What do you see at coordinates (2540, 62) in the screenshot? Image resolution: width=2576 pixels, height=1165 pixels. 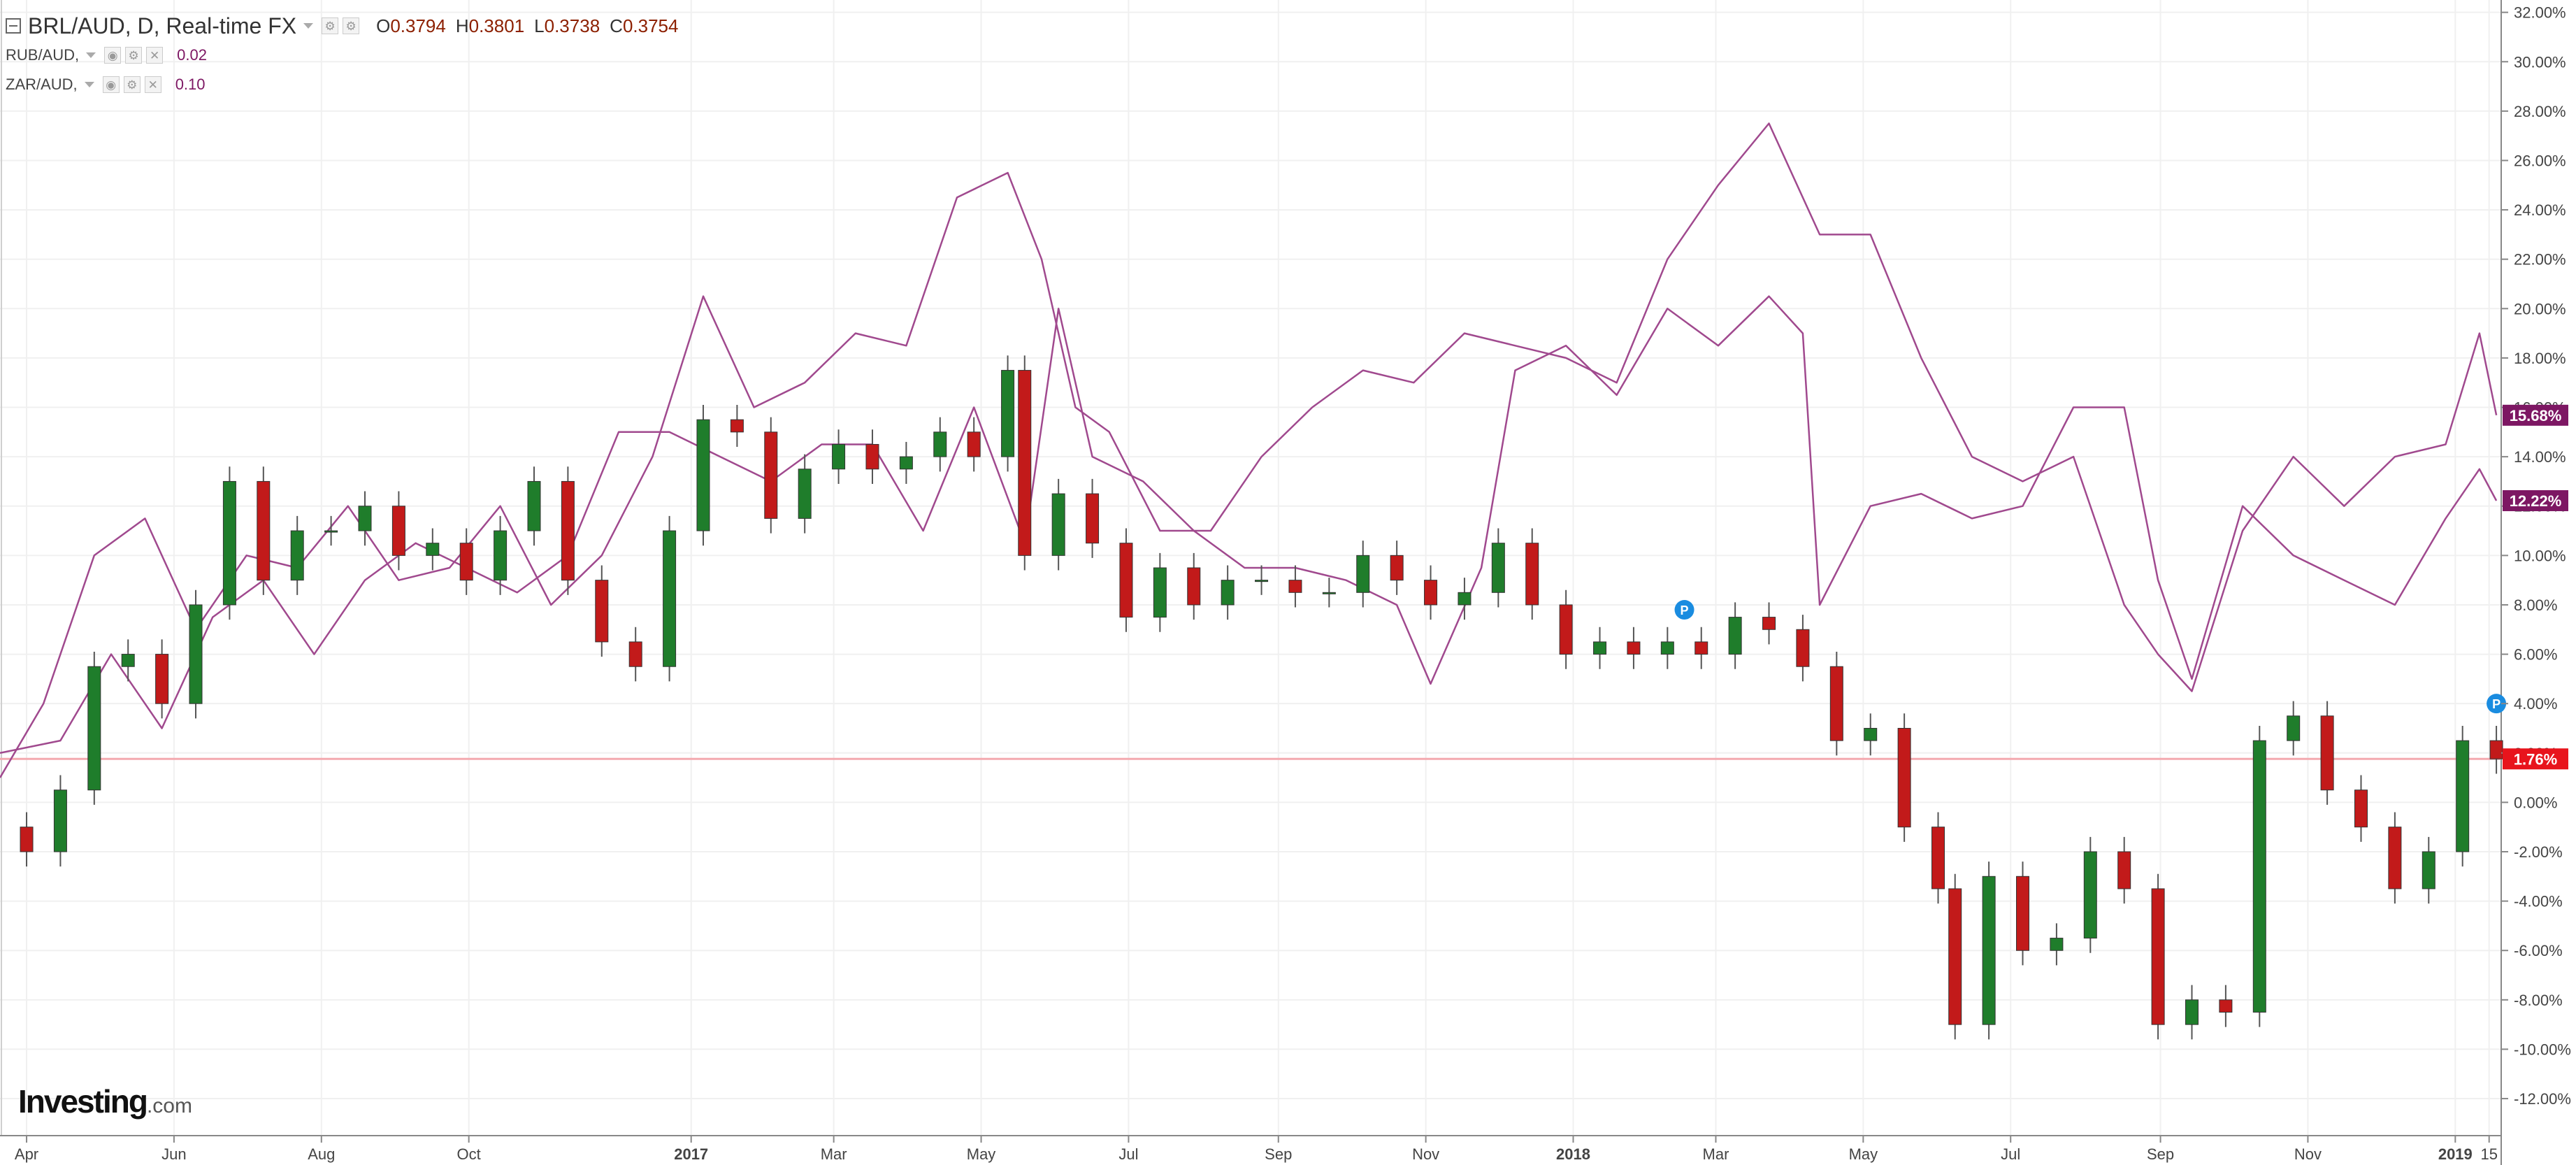 I see `y-tick-label: 30.00%` at bounding box center [2540, 62].